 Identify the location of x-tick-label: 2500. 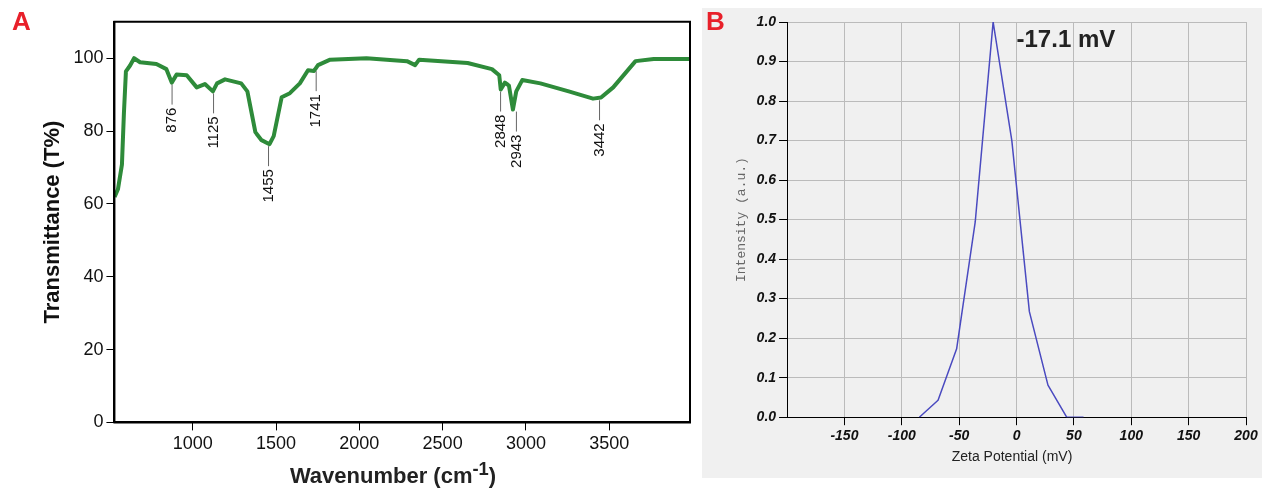
(442, 443).